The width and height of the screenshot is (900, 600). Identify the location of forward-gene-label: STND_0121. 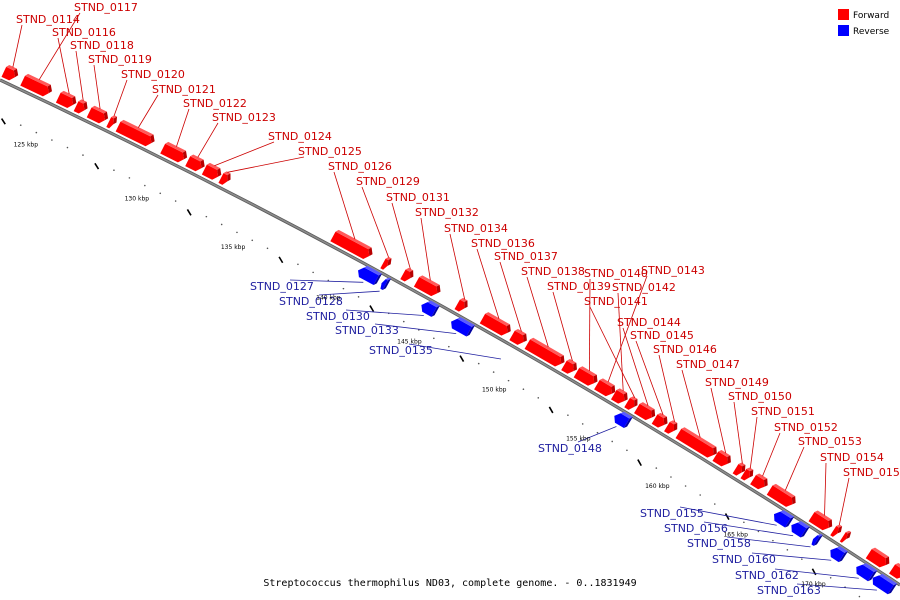
(184, 89).